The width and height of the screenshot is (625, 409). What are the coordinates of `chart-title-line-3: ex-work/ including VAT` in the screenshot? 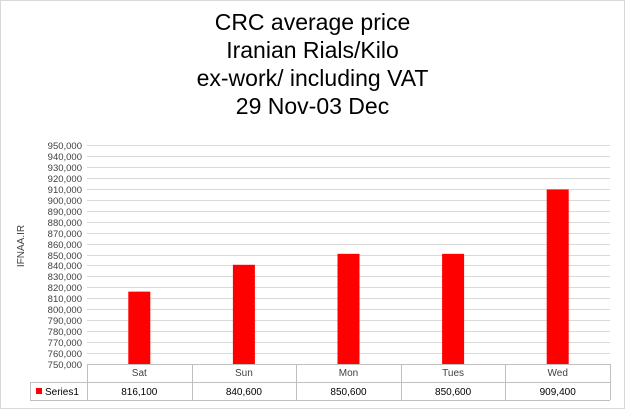 It's located at (312, 78).